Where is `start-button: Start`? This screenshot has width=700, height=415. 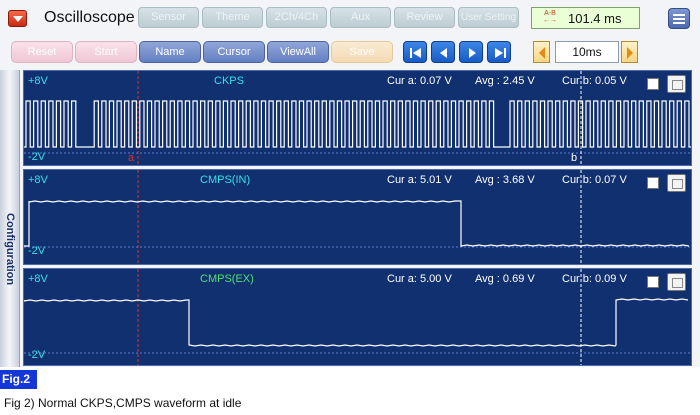
start-button: Start is located at coordinates (106, 52).